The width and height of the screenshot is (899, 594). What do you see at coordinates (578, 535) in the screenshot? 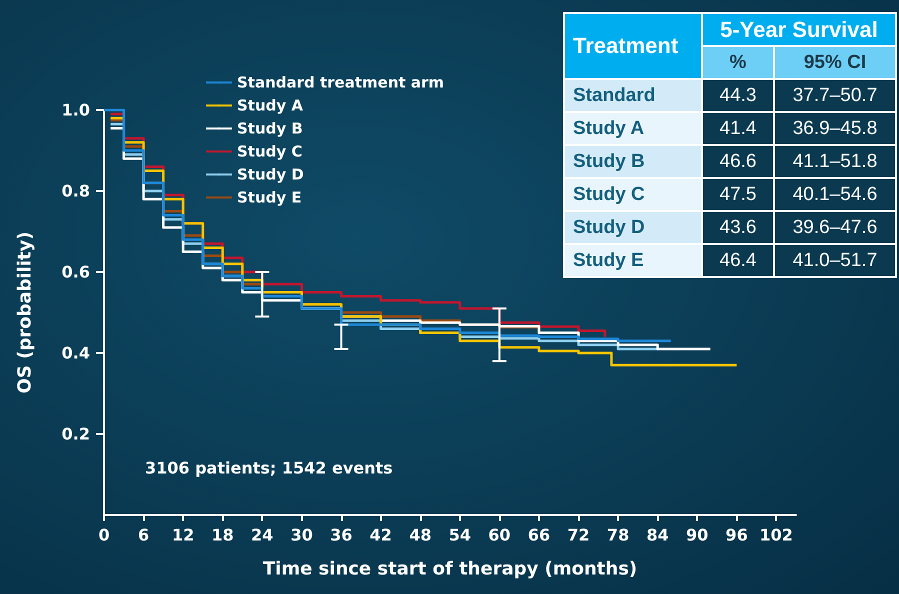
I see `x-tick-label: 72` at bounding box center [578, 535].